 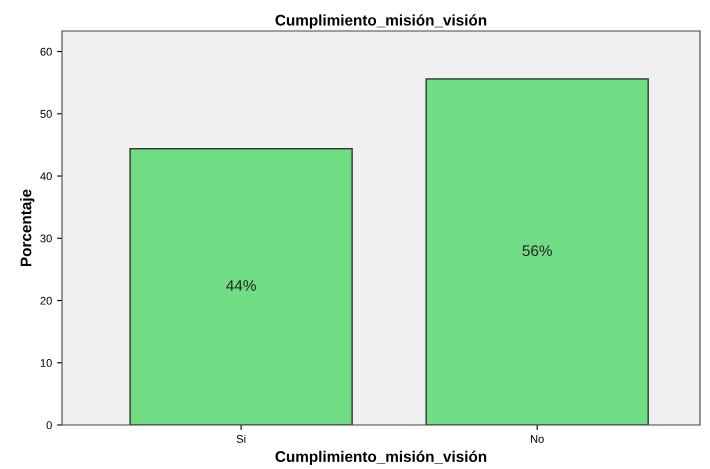 I want to click on y-axis-title: Porcentaje, so click(x=27, y=227).